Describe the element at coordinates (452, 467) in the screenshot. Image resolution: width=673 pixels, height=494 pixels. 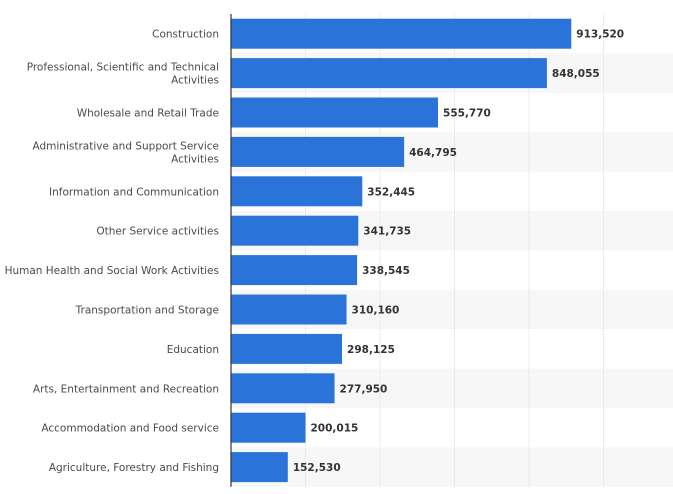
I see `row-band` at that location.